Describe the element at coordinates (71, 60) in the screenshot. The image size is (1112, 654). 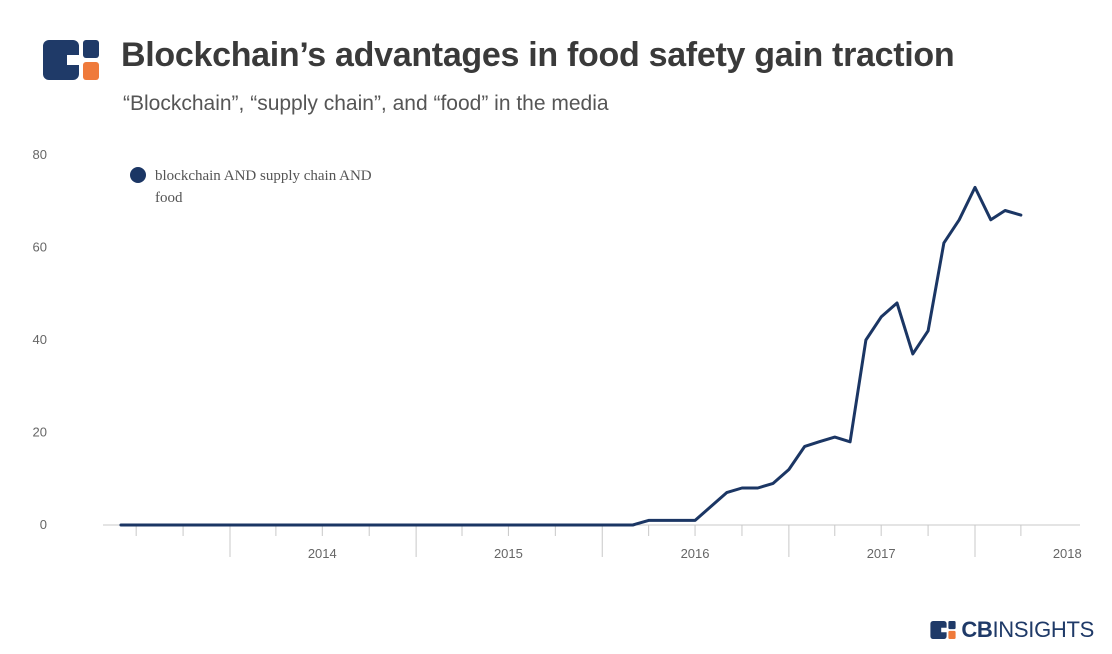
I see `cb-insights-logo-icon` at that location.